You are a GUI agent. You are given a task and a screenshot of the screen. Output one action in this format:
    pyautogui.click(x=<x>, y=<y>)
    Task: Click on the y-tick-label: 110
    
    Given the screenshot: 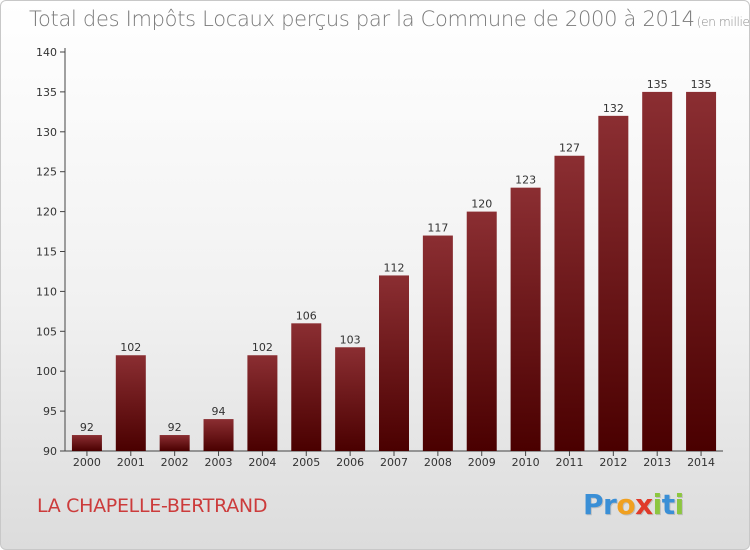 What is the action you would take?
    pyautogui.click(x=46, y=291)
    